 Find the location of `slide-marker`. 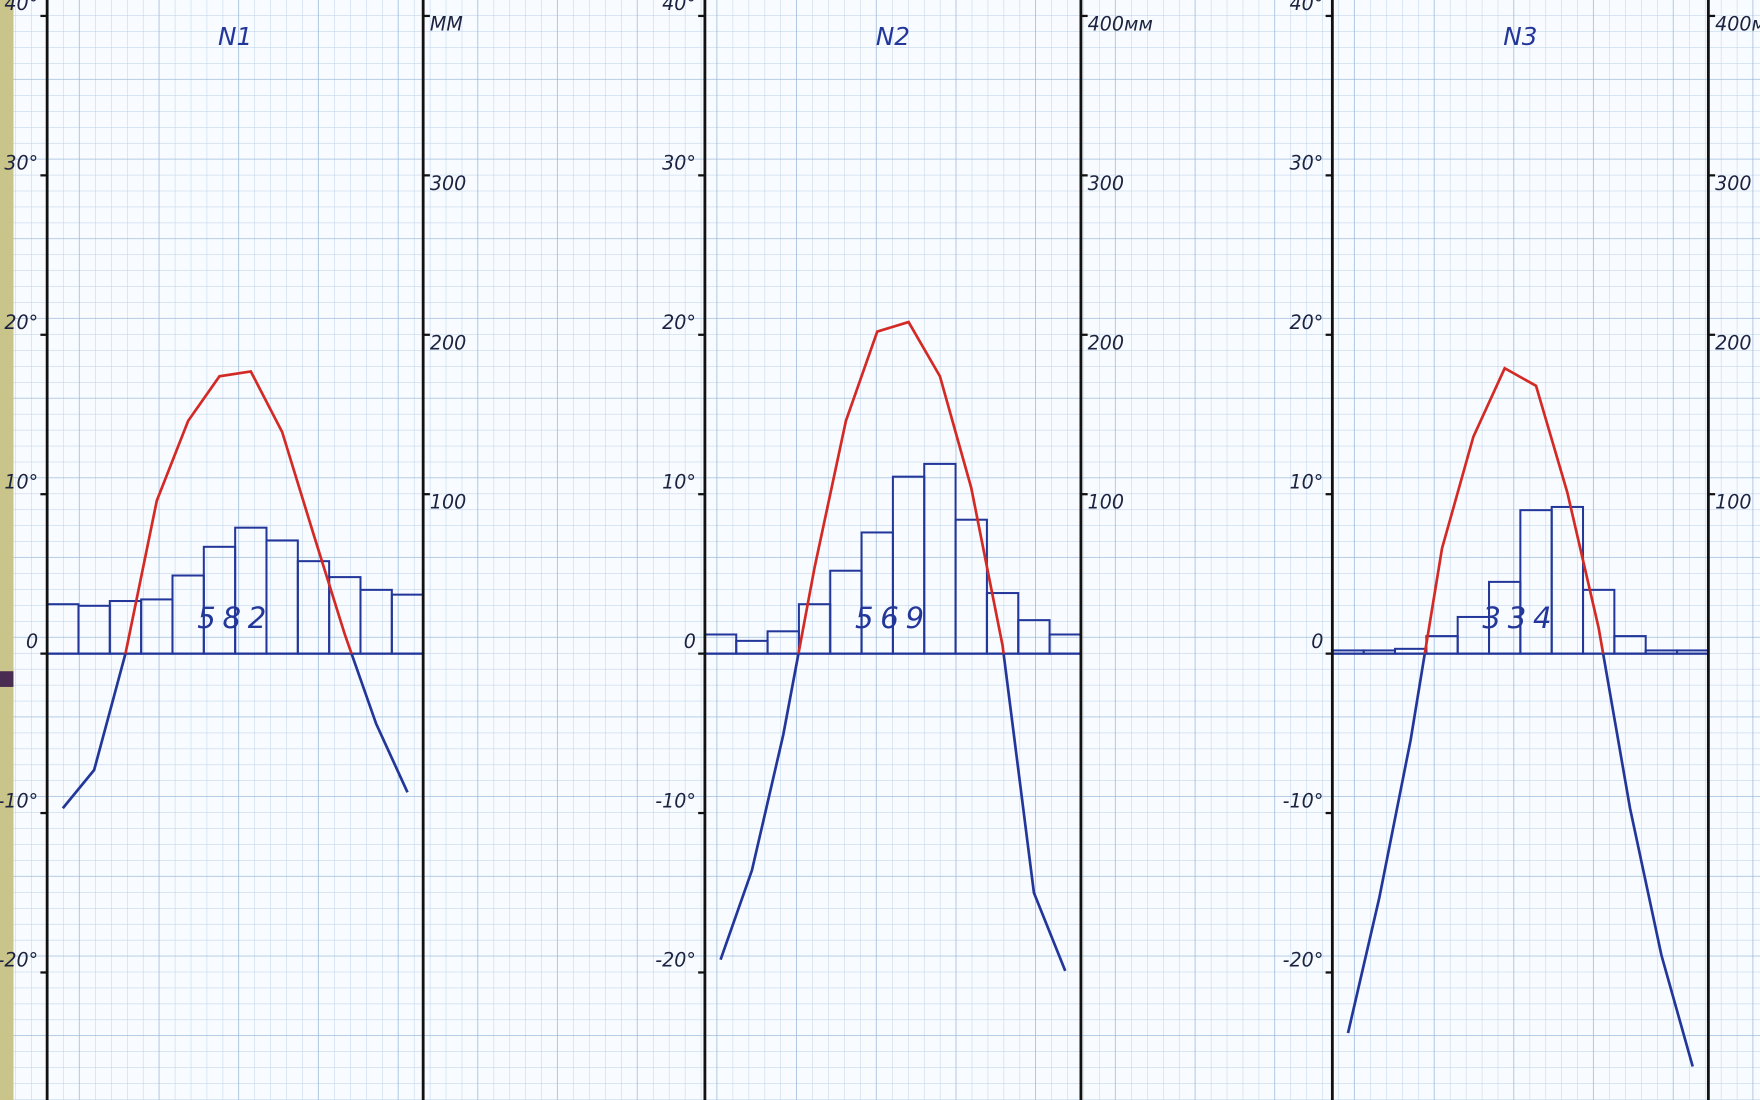

slide-marker is located at coordinates (7, 679).